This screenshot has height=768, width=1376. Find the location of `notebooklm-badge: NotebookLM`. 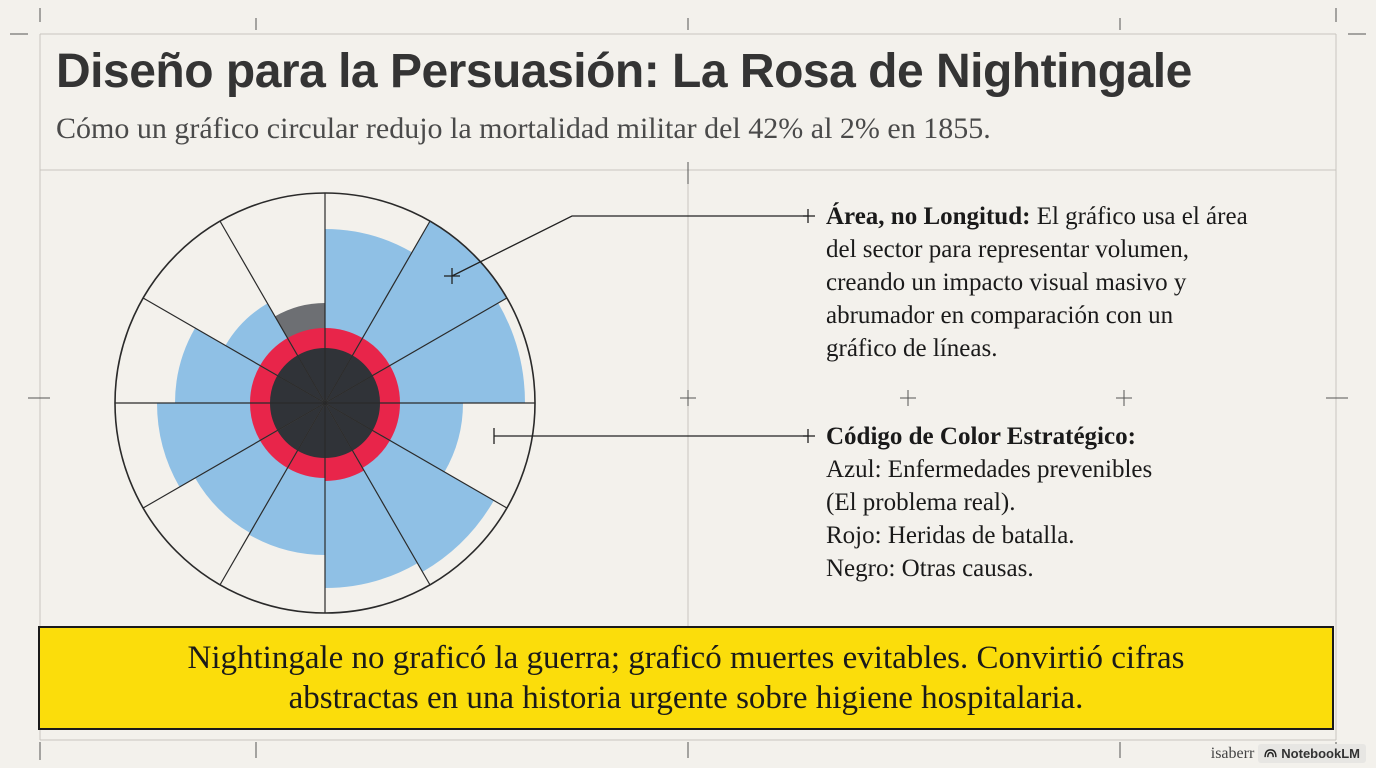

notebooklm-badge: NotebookLM is located at coordinates (1312, 753).